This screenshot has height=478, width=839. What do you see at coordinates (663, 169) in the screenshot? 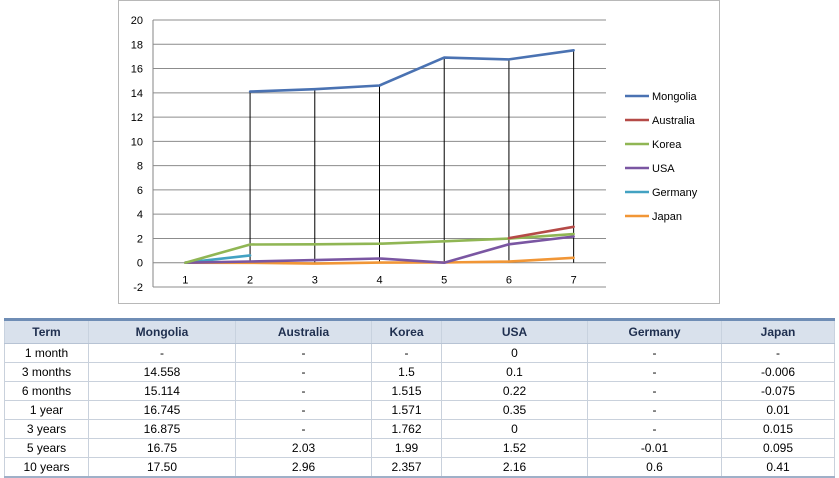
I see `legend-label-usa: USA` at bounding box center [663, 169].